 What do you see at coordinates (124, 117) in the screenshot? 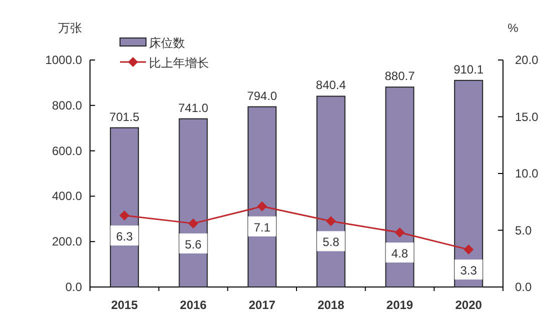
I see `data-label: 701.5` at bounding box center [124, 117].